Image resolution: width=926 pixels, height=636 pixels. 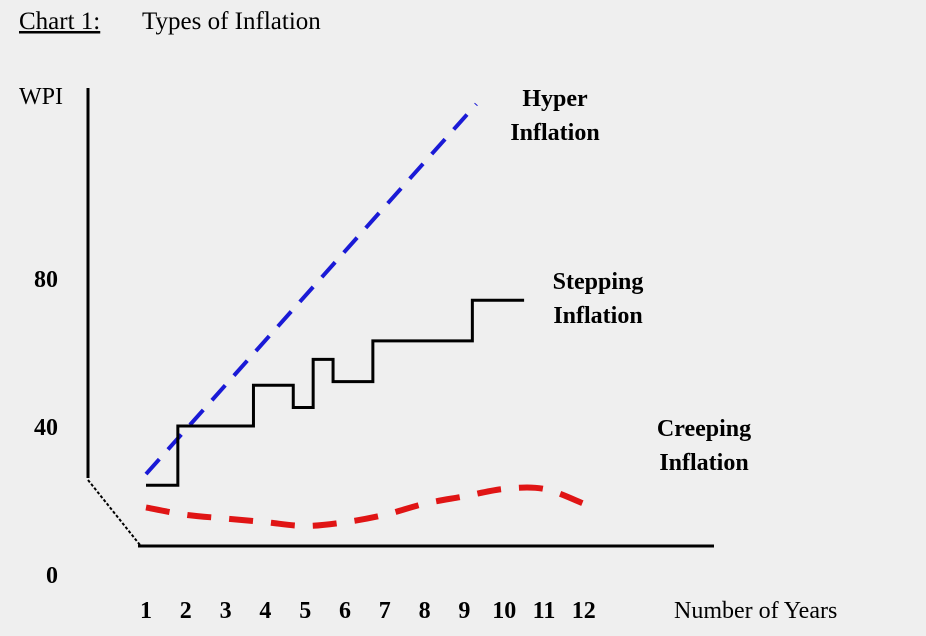 What do you see at coordinates (598, 282) in the screenshot?
I see `stepping-series-label: Stepping` at bounding box center [598, 282].